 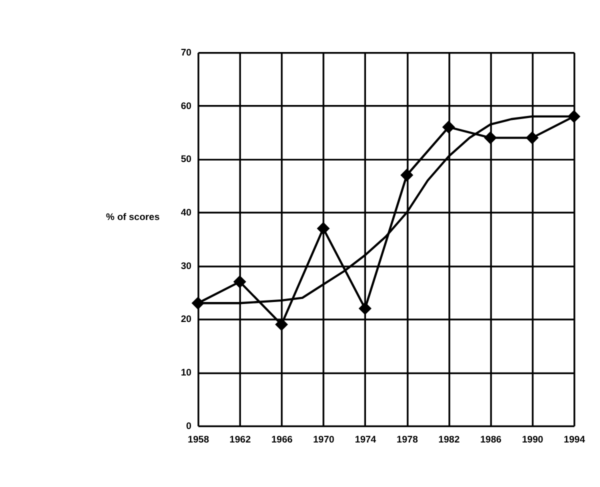 I want to click on y-tick-label: 70, so click(x=186, y=52).